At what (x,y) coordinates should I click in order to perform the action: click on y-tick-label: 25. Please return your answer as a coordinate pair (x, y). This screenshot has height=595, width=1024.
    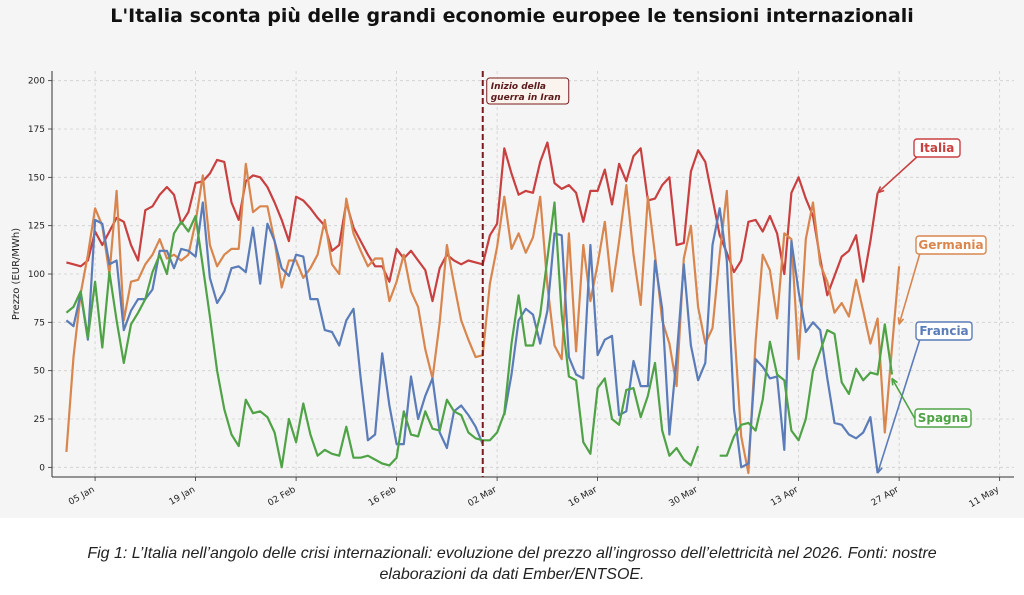
    Looking at the image, I should click on (39, 420).